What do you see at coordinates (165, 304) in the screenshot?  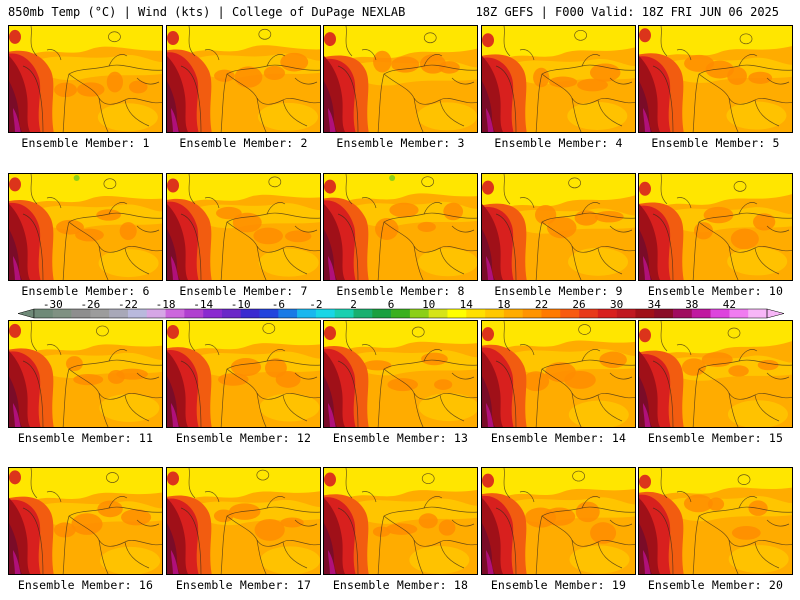 I see `colorbar-tick-label: -18` at bounding box center [165, 304].